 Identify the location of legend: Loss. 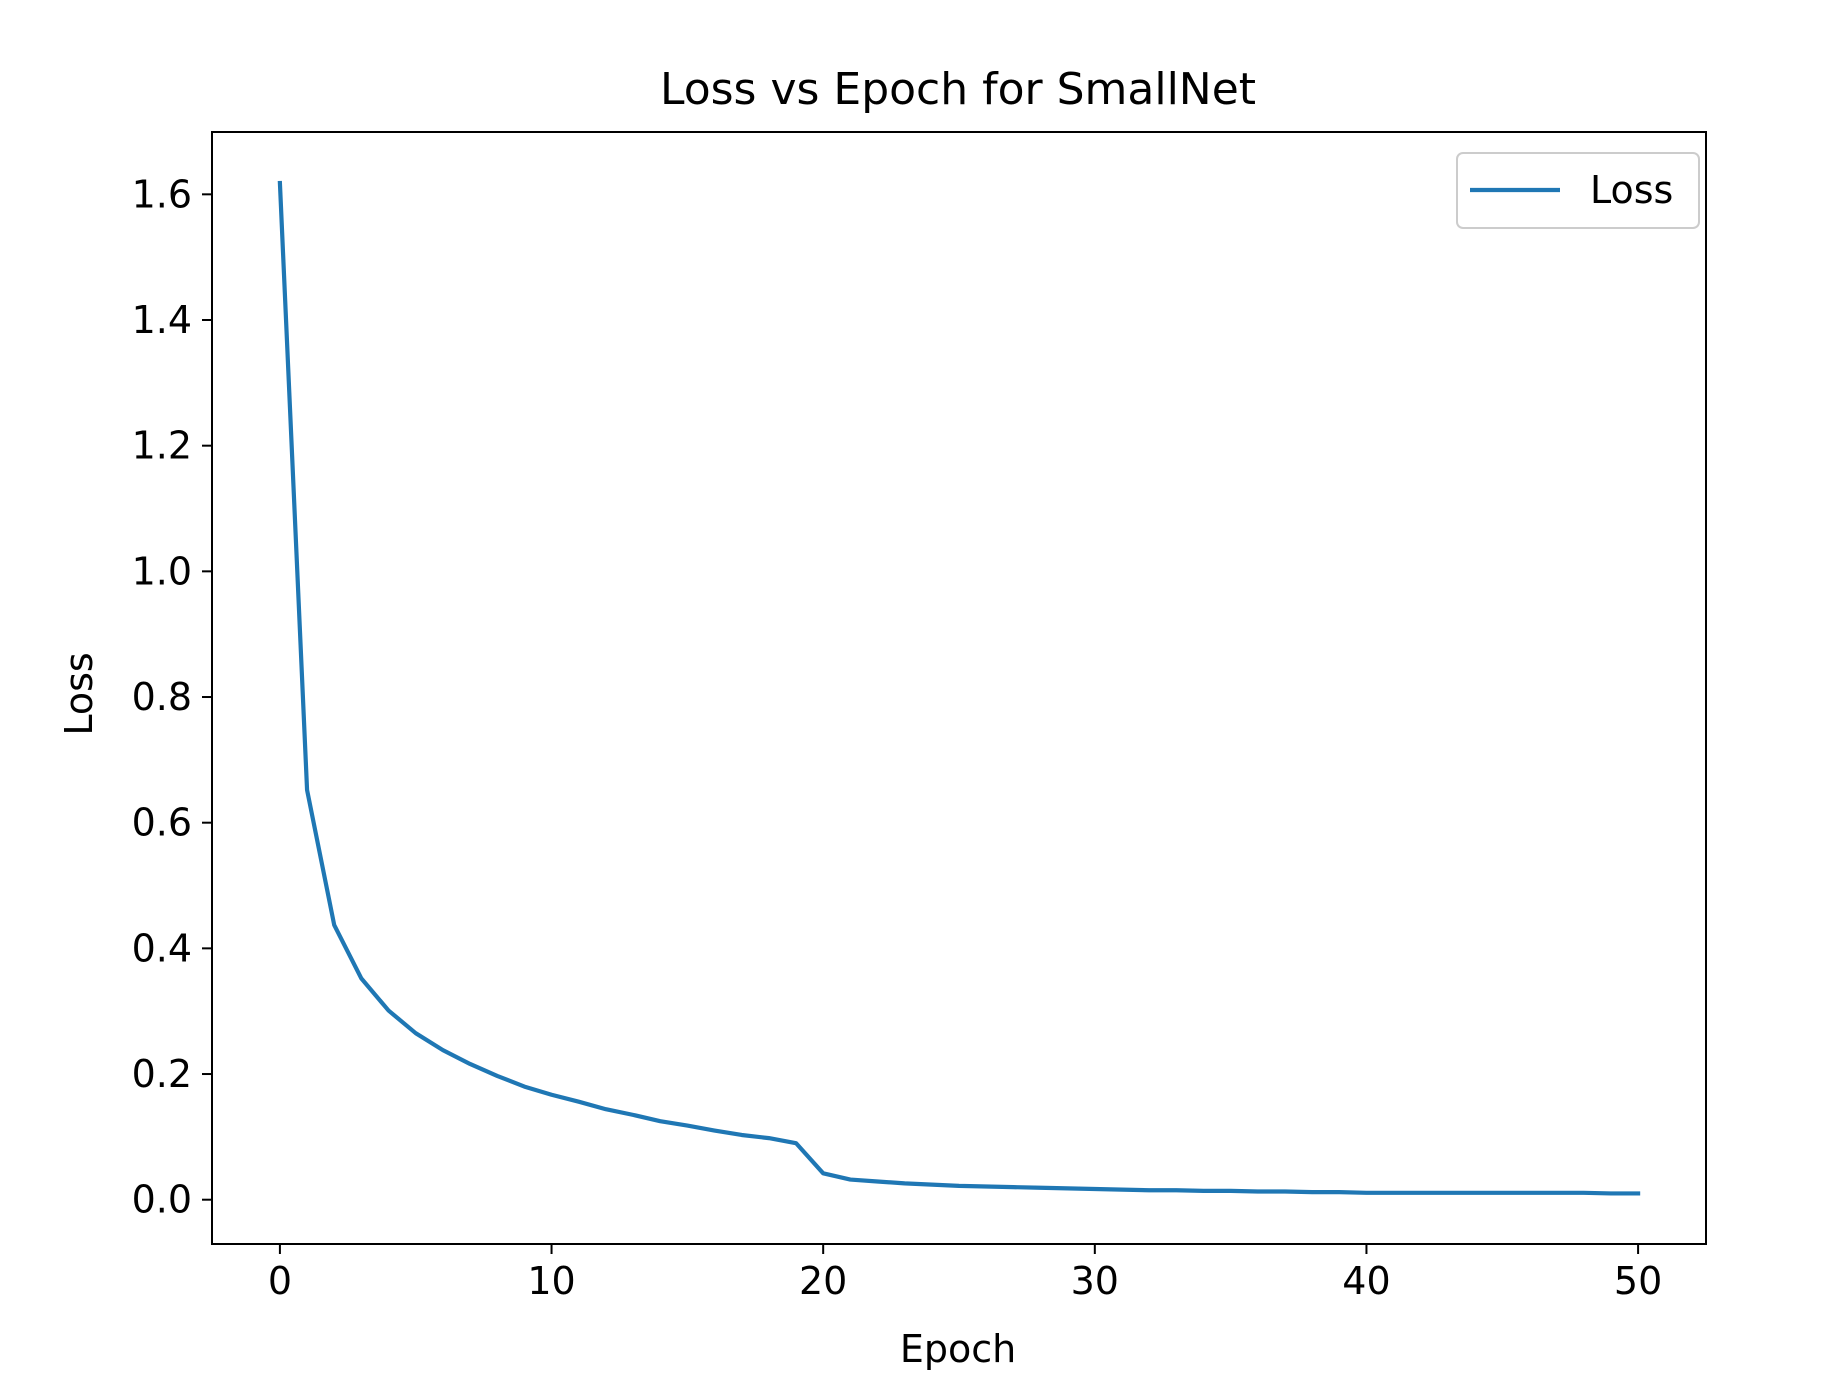
(1578, 190).